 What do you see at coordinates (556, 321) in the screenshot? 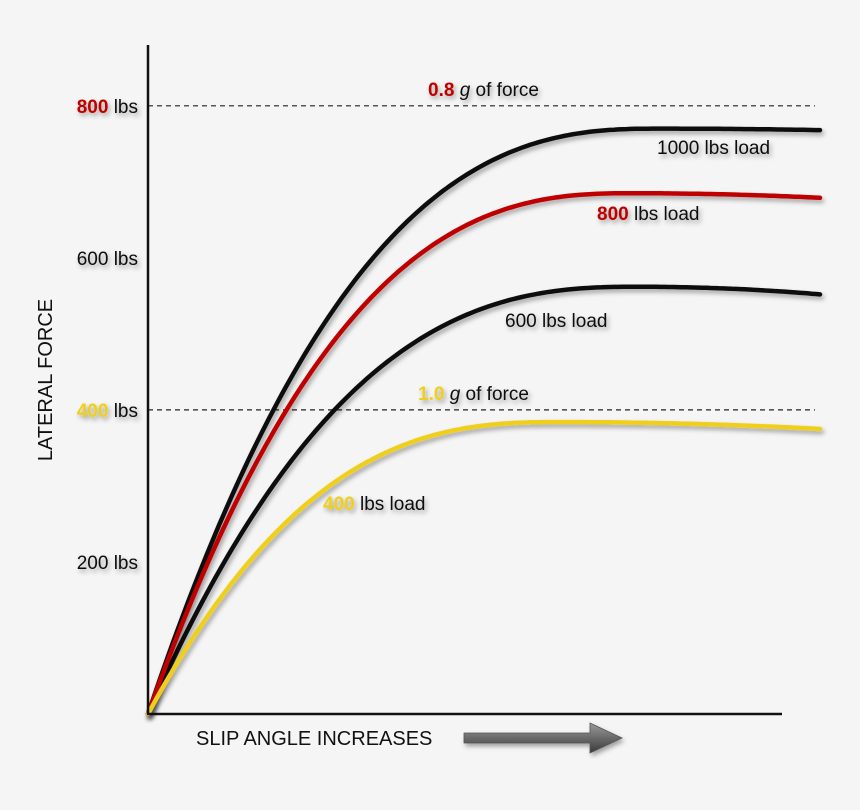
I see `series-label: 600 lbs load` at bounding box center [556, 321].